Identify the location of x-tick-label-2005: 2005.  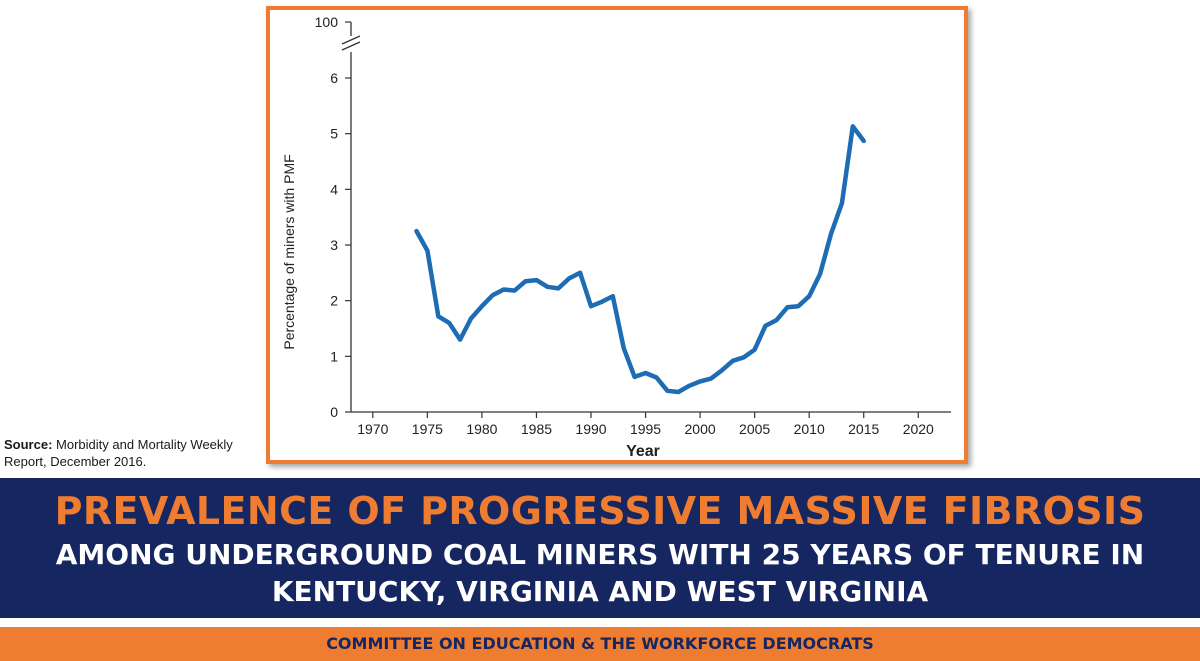
(754, 429).